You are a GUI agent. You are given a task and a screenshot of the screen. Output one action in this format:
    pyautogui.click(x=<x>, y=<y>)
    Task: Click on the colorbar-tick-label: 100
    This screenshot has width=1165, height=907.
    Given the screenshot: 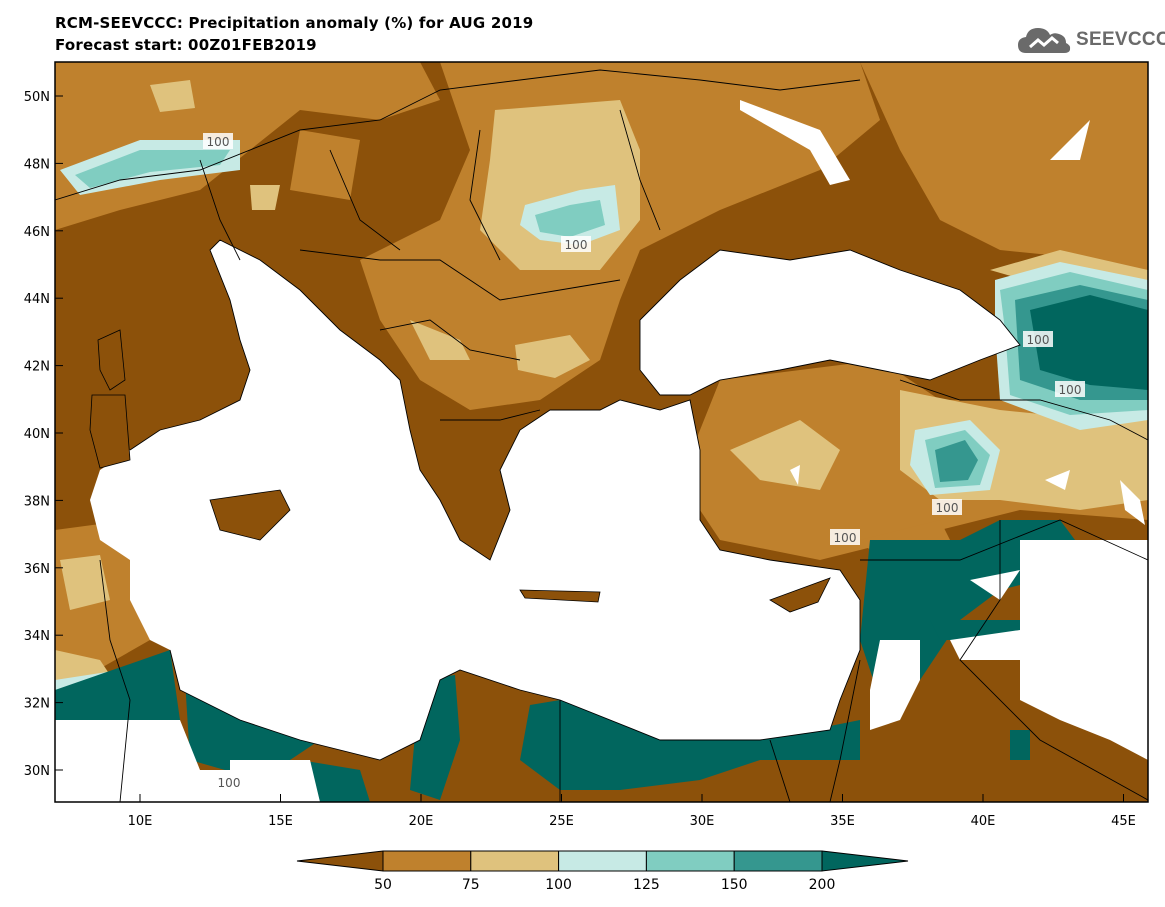 What is the action you would take?
    pyautogui.click(x=558, y=885)
    